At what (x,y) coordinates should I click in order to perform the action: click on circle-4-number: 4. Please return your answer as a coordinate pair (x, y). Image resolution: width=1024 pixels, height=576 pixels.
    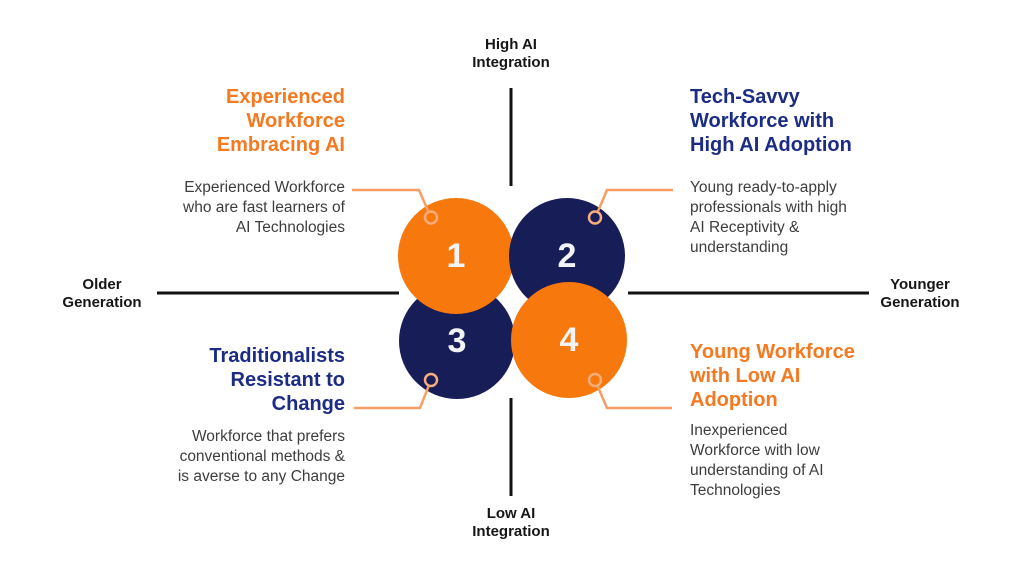
    Looking at the image, I should click on (569, 340).